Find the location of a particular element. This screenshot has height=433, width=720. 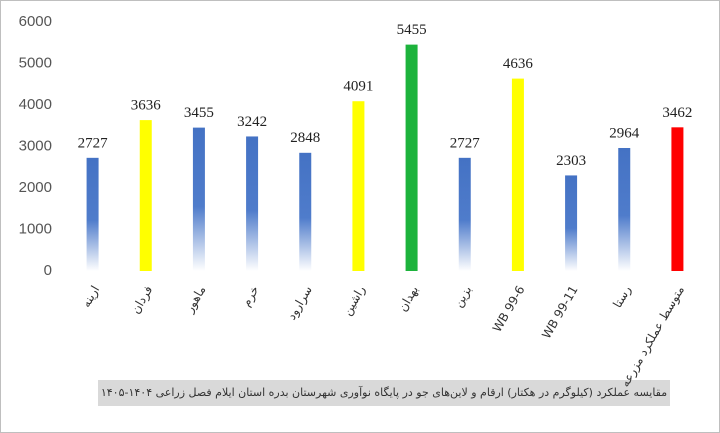

data-label: 2303 is located at coordinates (571, 161).